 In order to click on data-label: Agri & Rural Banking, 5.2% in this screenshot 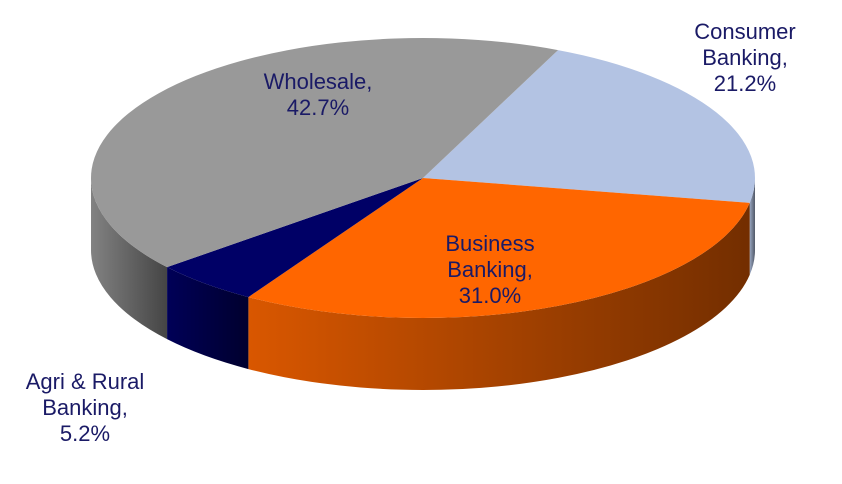, I will do `click(85, 407)`.